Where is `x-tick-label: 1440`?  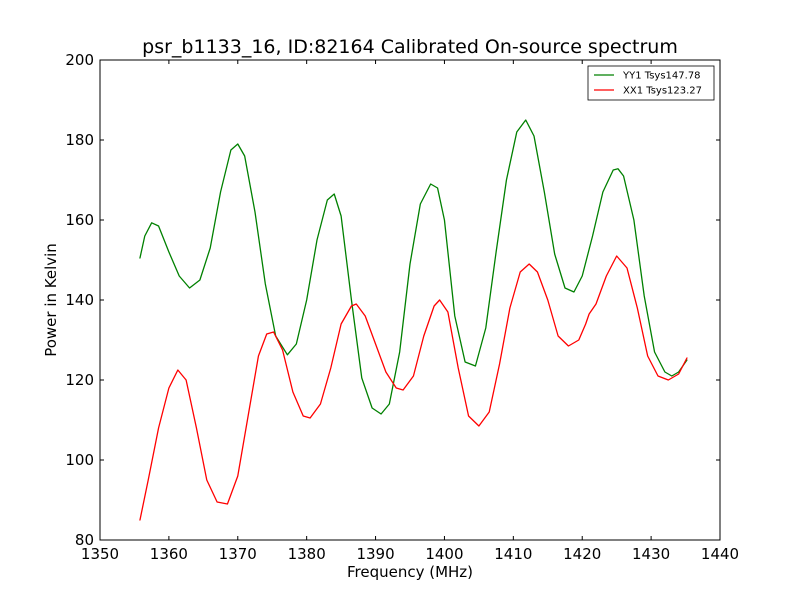 x-tick-label: 1440 is located at coordinates (720, 554).